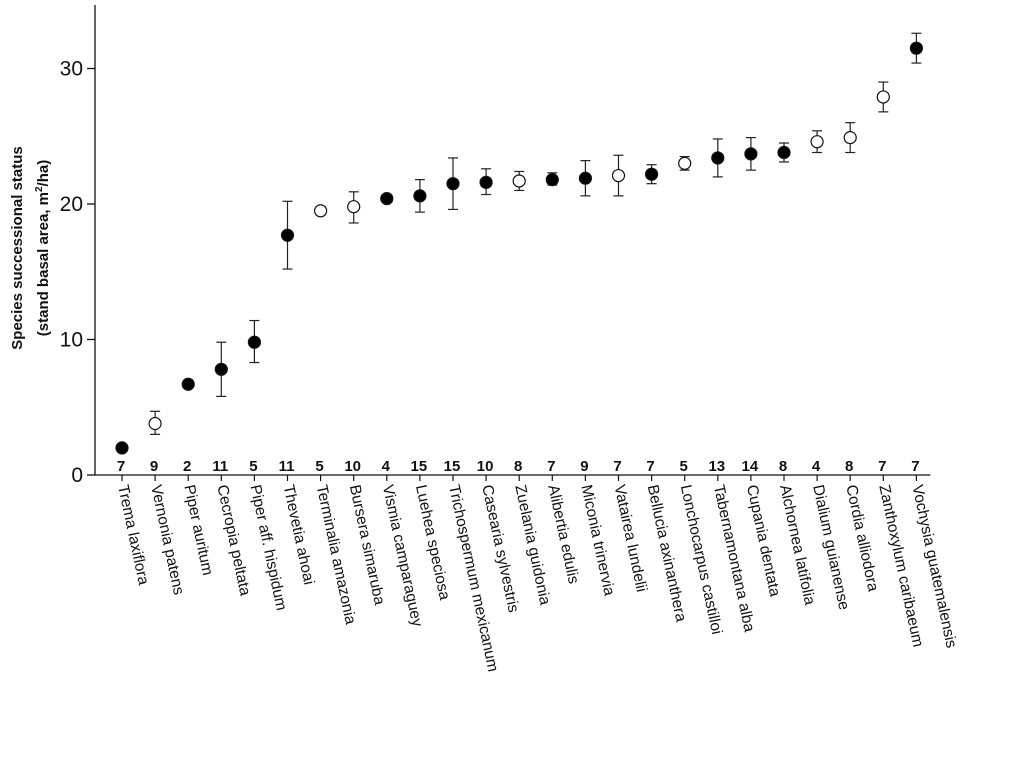 The image size is (1024, 760). Describe the element at coordinates (432, 542) in the screenshot. I see `species-label: Luehea speciosa` at that location.